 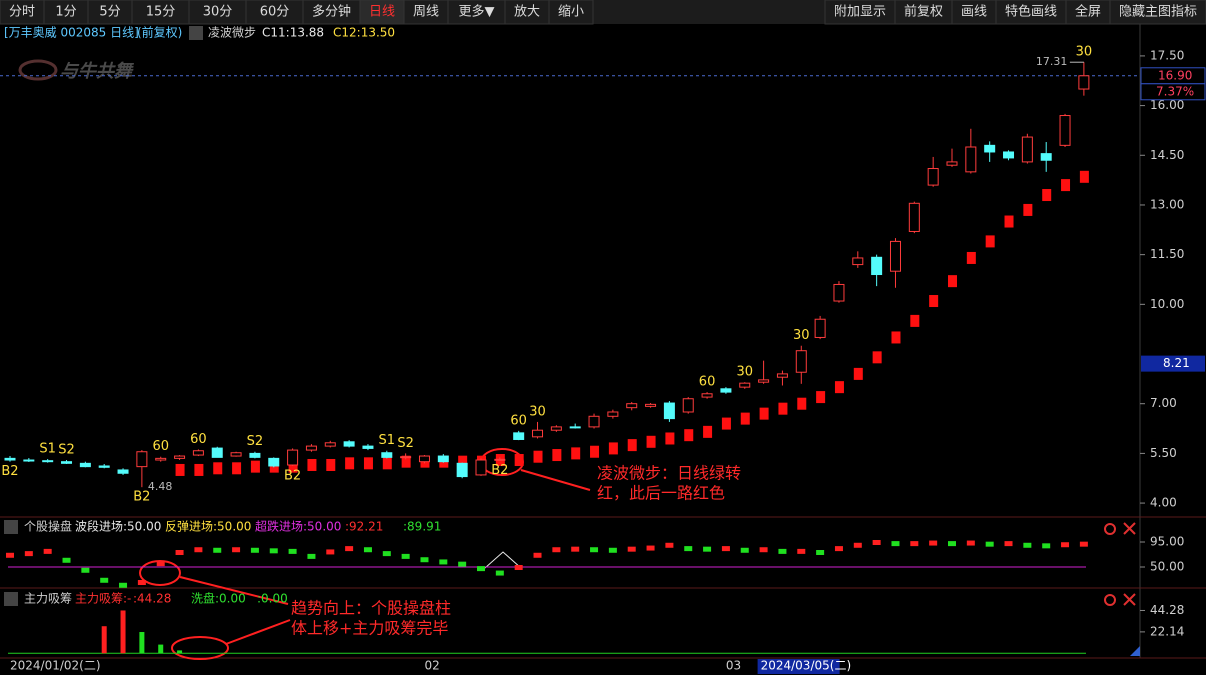 What do you see at coordinates (22, 12) in the screenshot?
I see `toolbar-label: 分时` at bounding box center [22, 12].